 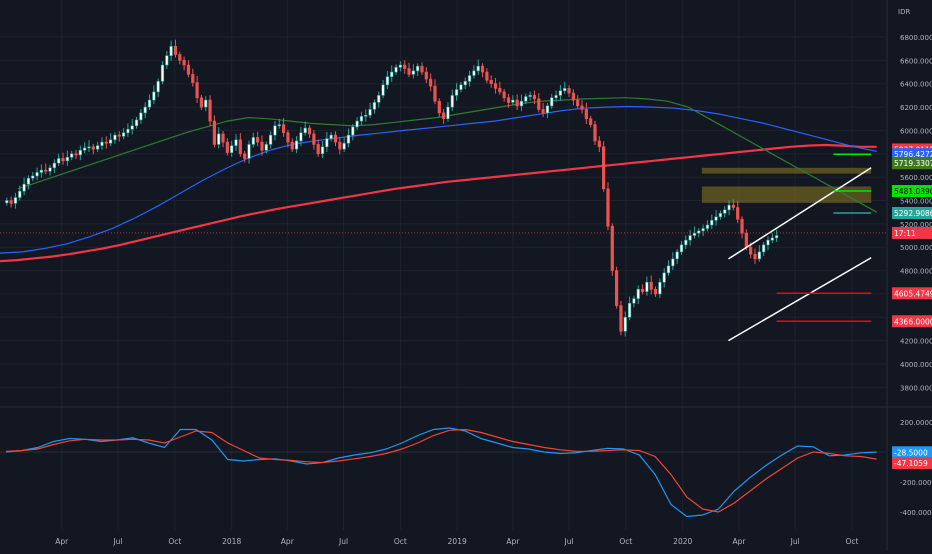 What do you see at coordinates (117, 541) in the screenshot?
I see `x-tick-label: Jul` at bounding box center [117, 541].